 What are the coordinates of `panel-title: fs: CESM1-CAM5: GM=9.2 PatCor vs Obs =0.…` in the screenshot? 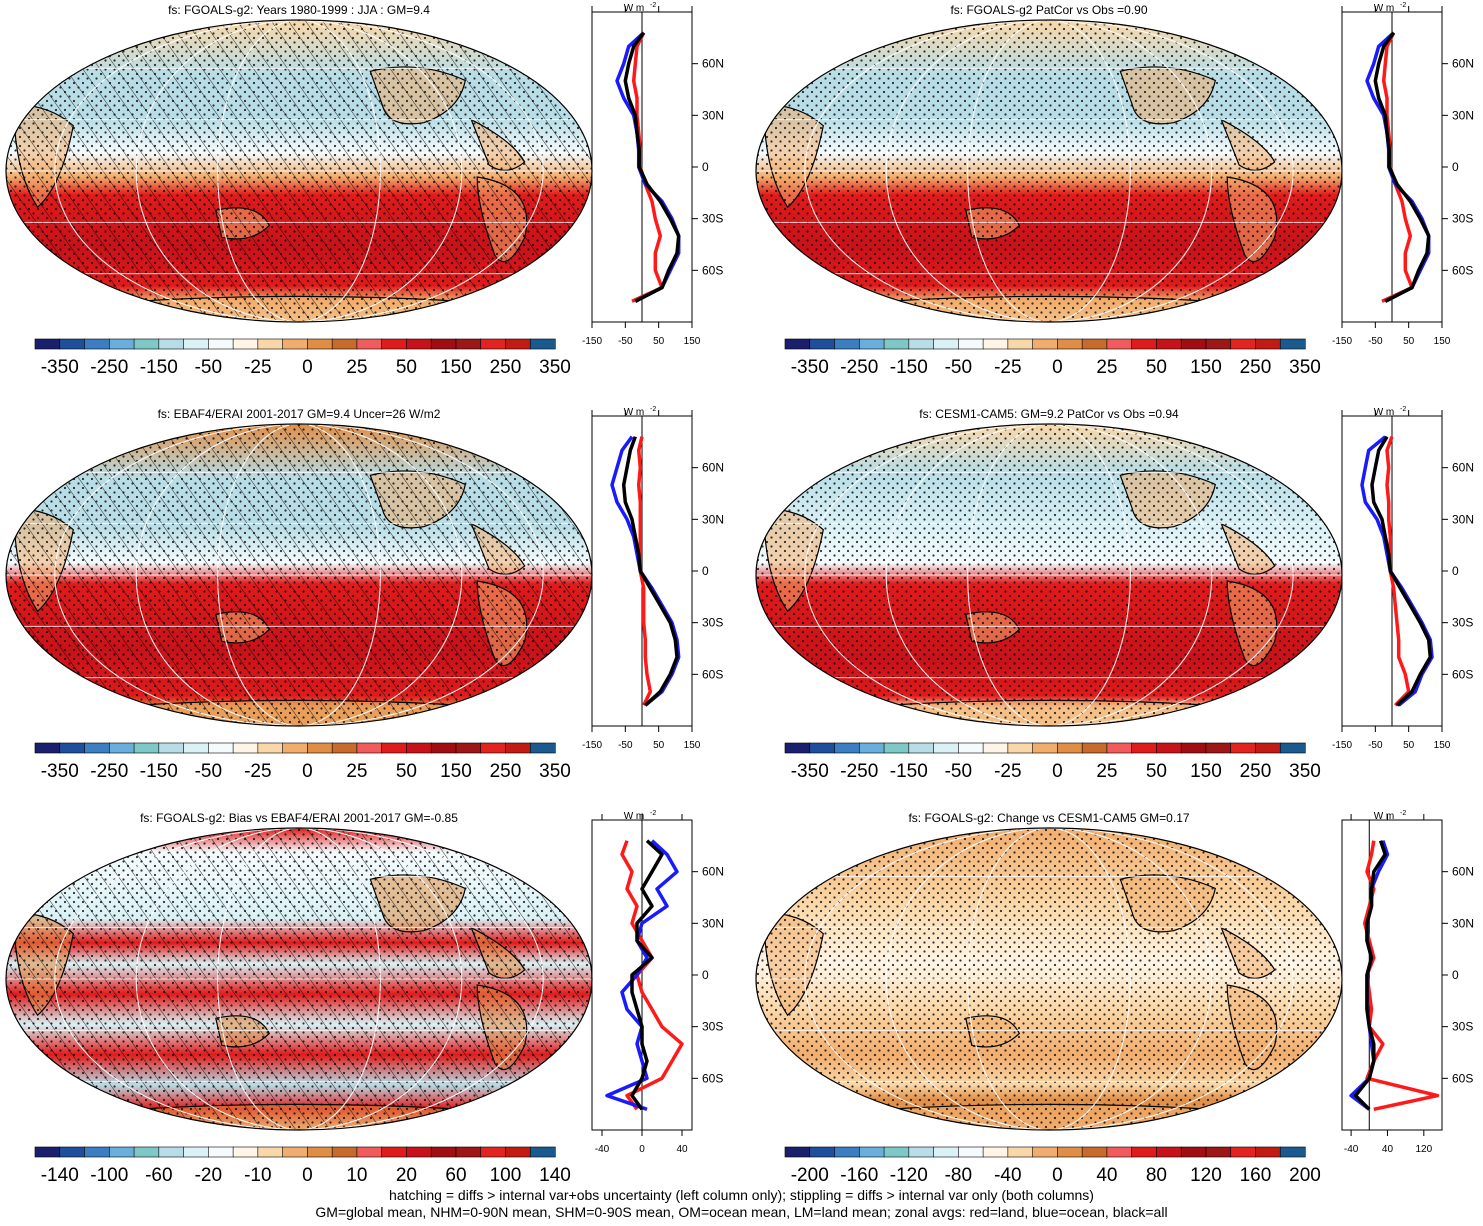 It's located at (1049, 414).